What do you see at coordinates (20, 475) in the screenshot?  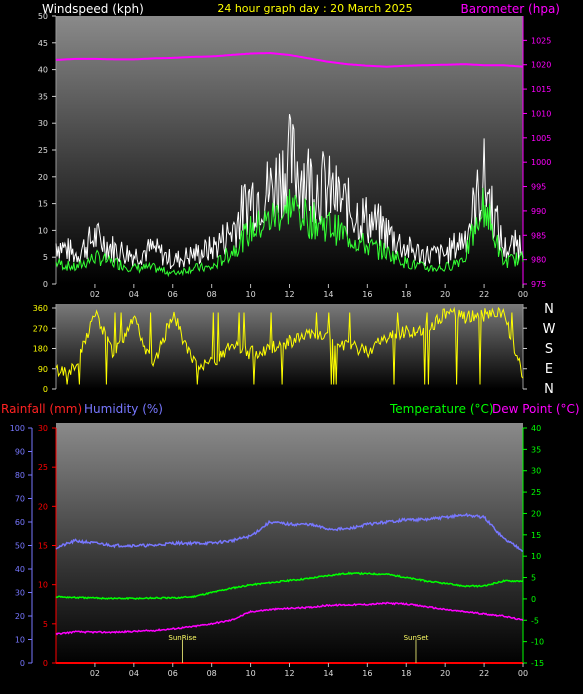 I see `humidity-tick-label: 80` at bounding box center [20, 475].